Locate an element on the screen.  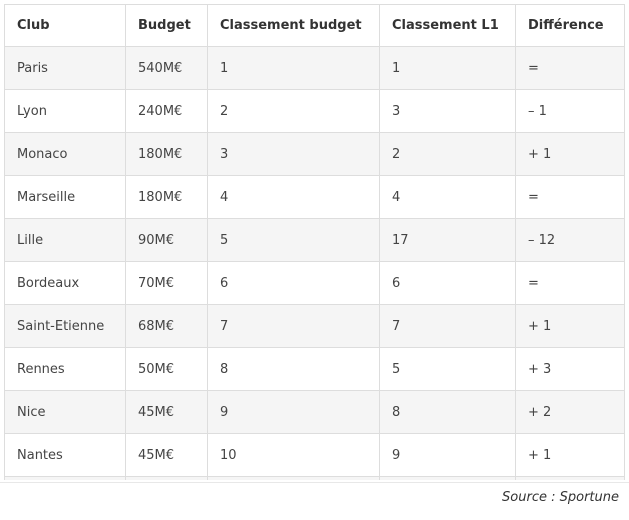
table-row: Rennes 50M€ 8 5 + 3 is located at coordinates (314, 369).